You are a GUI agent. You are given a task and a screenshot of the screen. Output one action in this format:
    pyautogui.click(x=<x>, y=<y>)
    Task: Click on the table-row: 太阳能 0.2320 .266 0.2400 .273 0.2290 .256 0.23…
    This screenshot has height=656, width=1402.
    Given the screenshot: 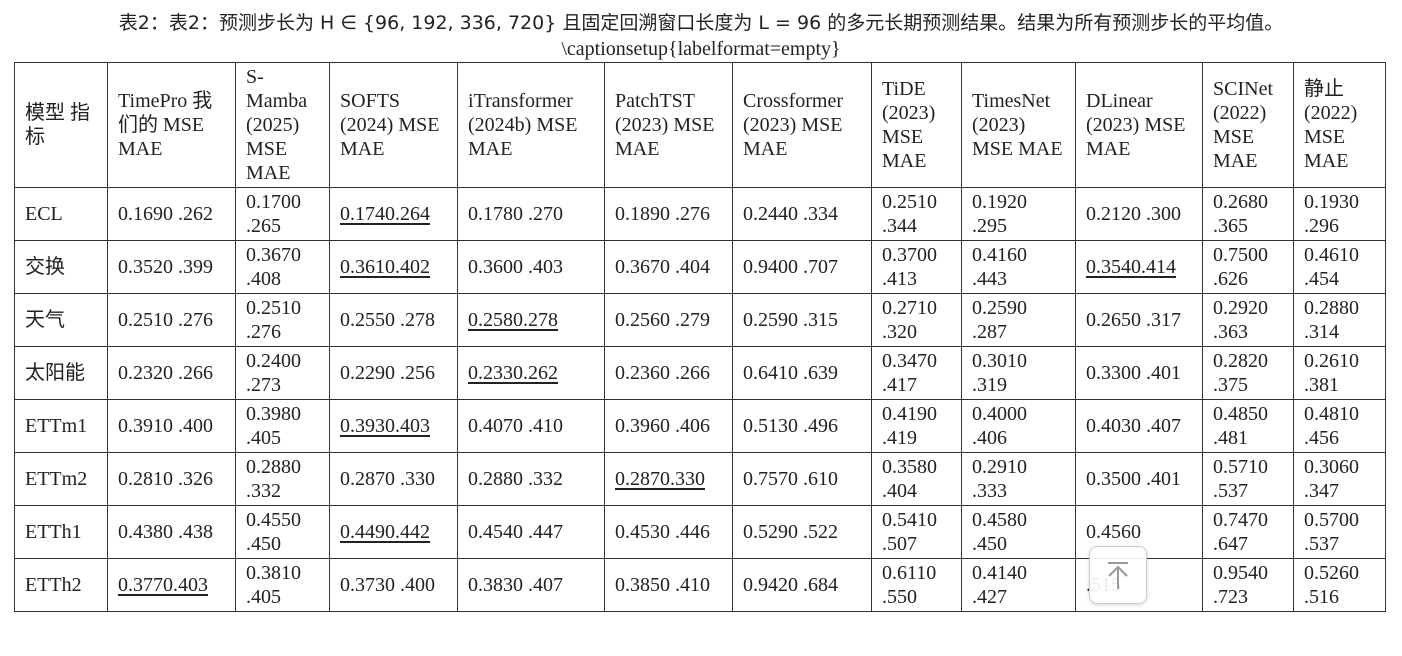 What is the action you would take?
    pyautogui.click(x=700, y=373)
    